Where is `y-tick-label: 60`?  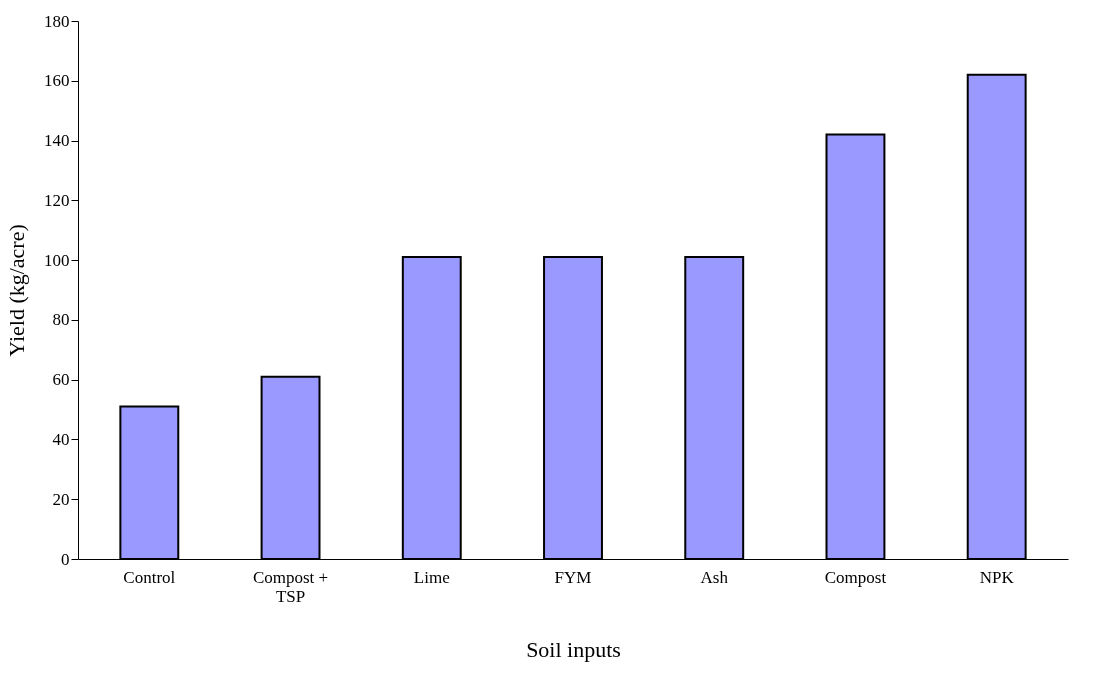 y-tick-label: 60 is located at coordinates (61, 380).